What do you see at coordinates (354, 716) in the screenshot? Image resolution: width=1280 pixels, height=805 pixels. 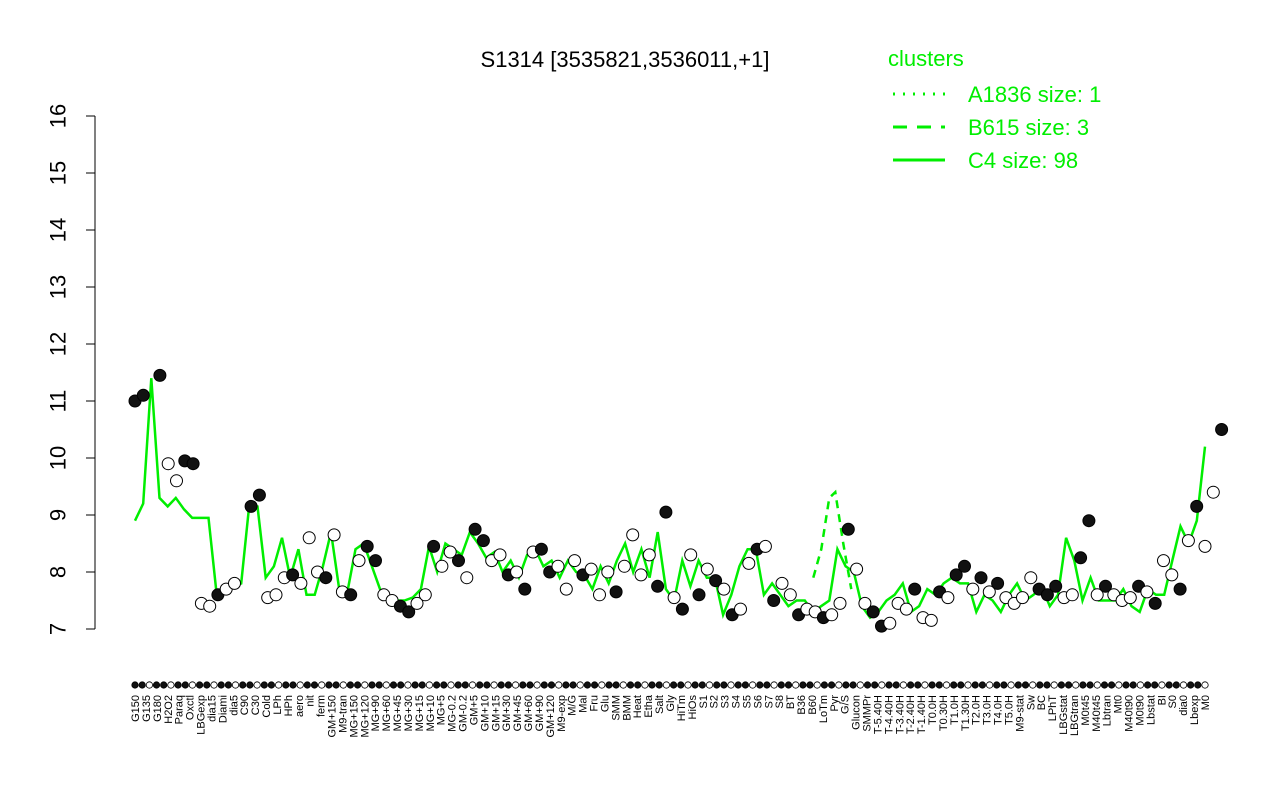 I see `x-tick-label: MG+150` at bounding box center [354, 716].